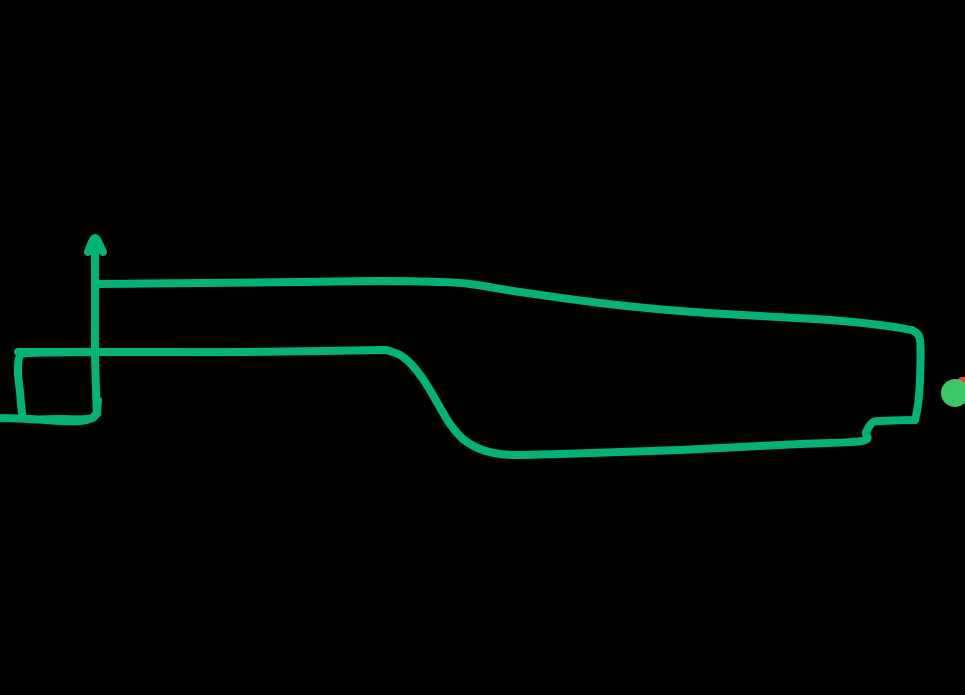 Image resolution: width=965 pixels, height=695 pixels. What do you see at coordinates (504, 305) in the screenshot?
I see `upper-outline-stroke` at bounding box center [504, 305].